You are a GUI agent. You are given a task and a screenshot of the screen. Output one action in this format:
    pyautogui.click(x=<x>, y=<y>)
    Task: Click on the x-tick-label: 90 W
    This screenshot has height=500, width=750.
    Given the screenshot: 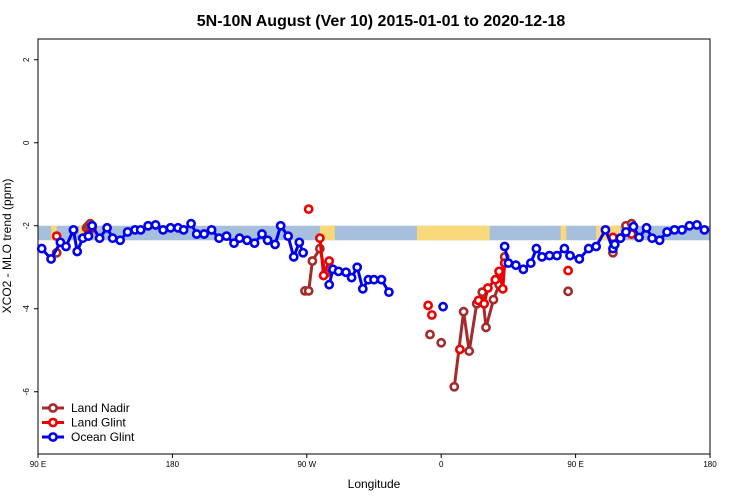 What is the action you would take?
    pyautogui.click(x=306, y=464)
    